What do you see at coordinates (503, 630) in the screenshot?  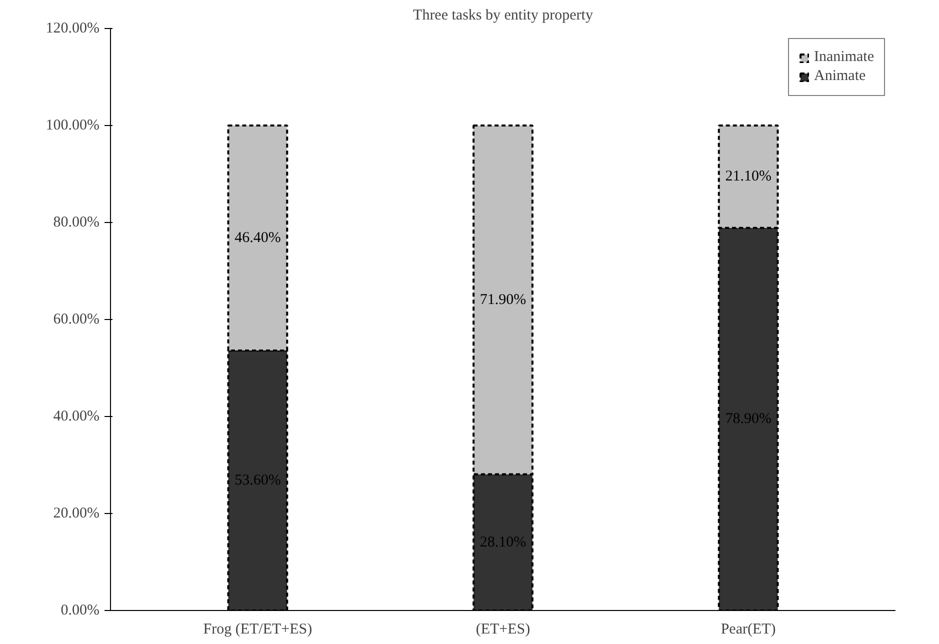 I see `x-tick-label: (ET+ES)` at bounding box center [503, 630].